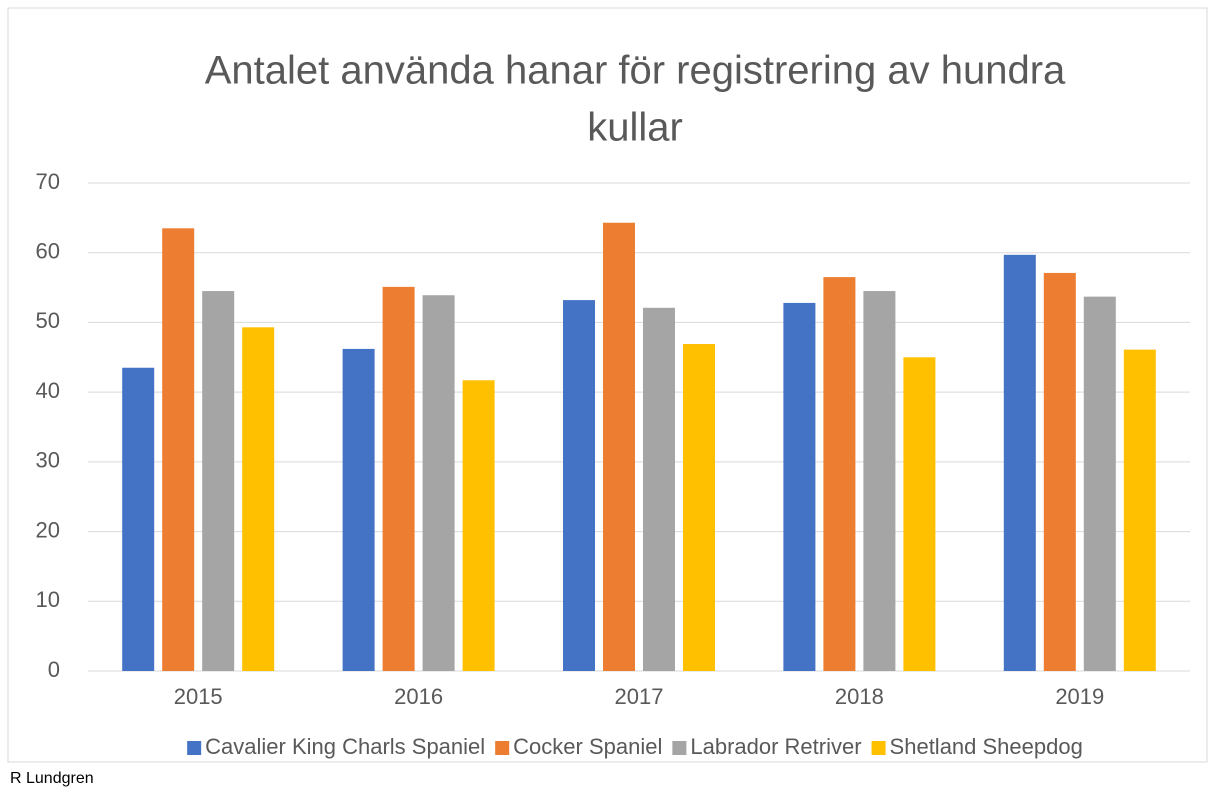 The image size is (1215, 791). Describe the element at coordinates (48, 460) in the screenshot. I see `y-tick-label: 30` at that location.